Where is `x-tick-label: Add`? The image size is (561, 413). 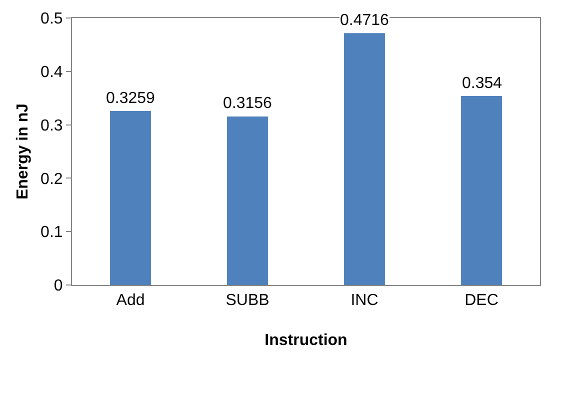
x-tick-label: Add is located at coordinates (130, 301).